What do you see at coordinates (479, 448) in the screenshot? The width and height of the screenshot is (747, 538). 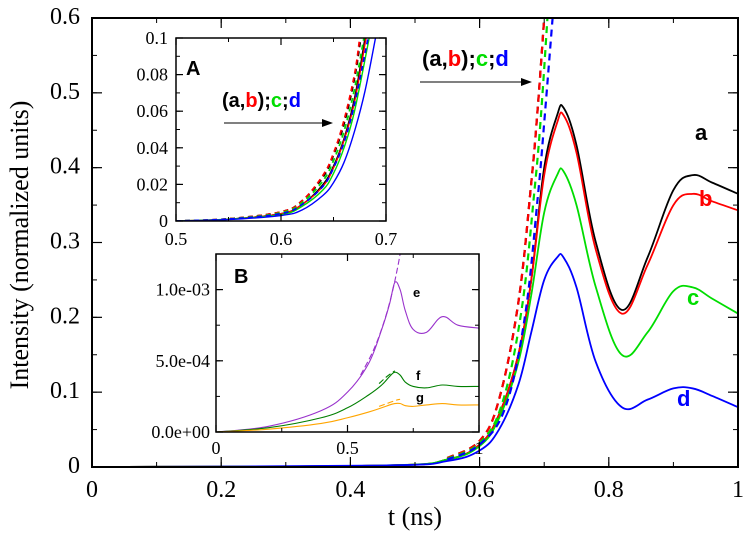 I see `inset-b-x-tick-label: 1` at bounding box center [479, 448].